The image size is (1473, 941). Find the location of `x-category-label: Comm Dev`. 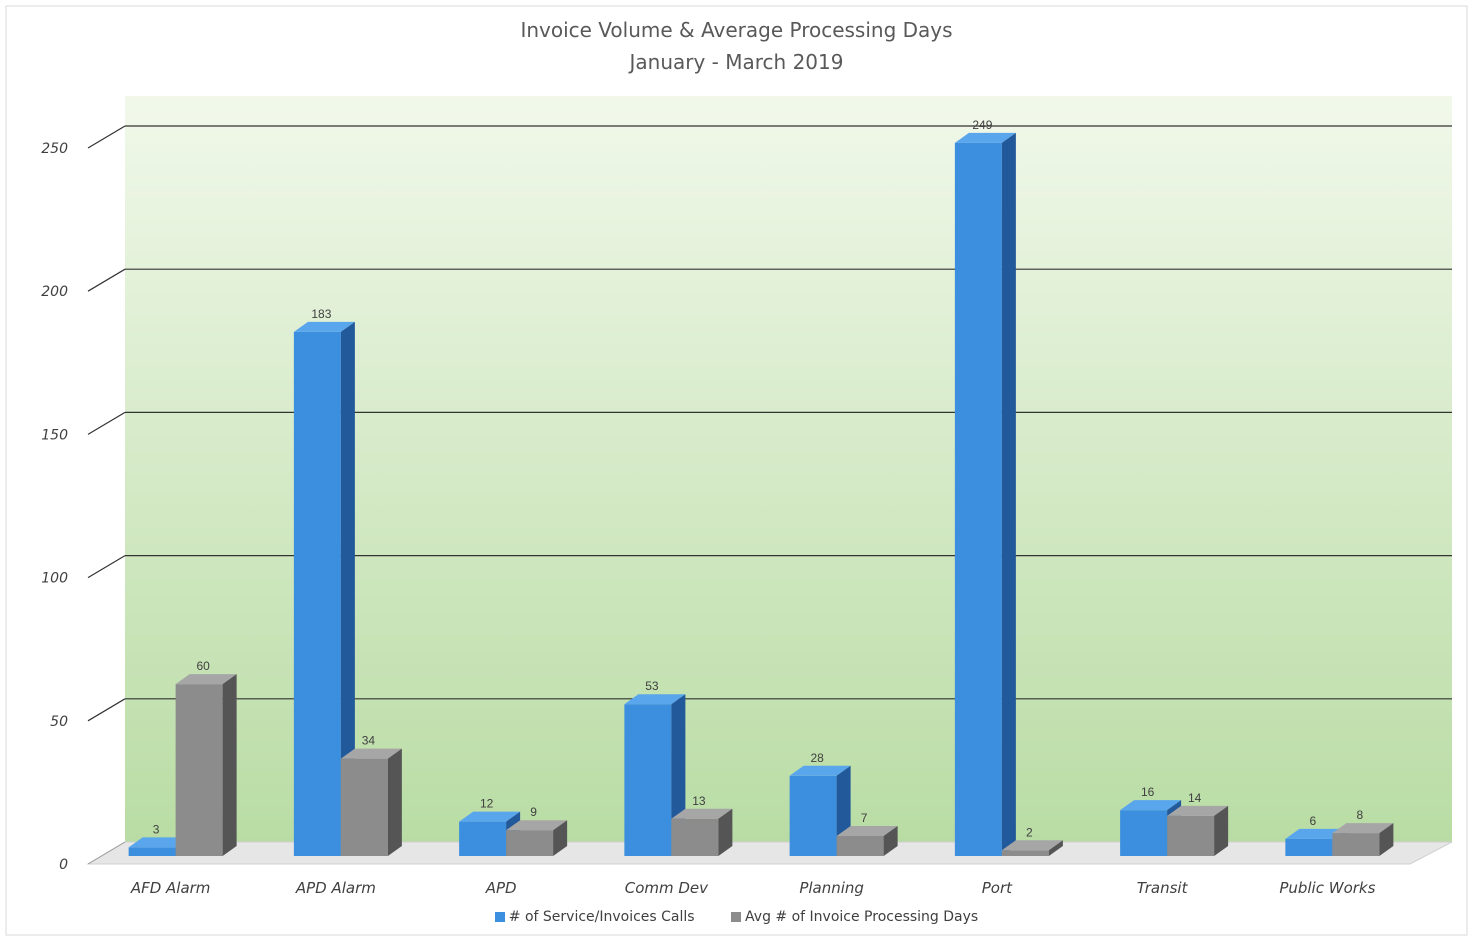

x-category-label: Comm Dev is located at coordinates (667, 888).